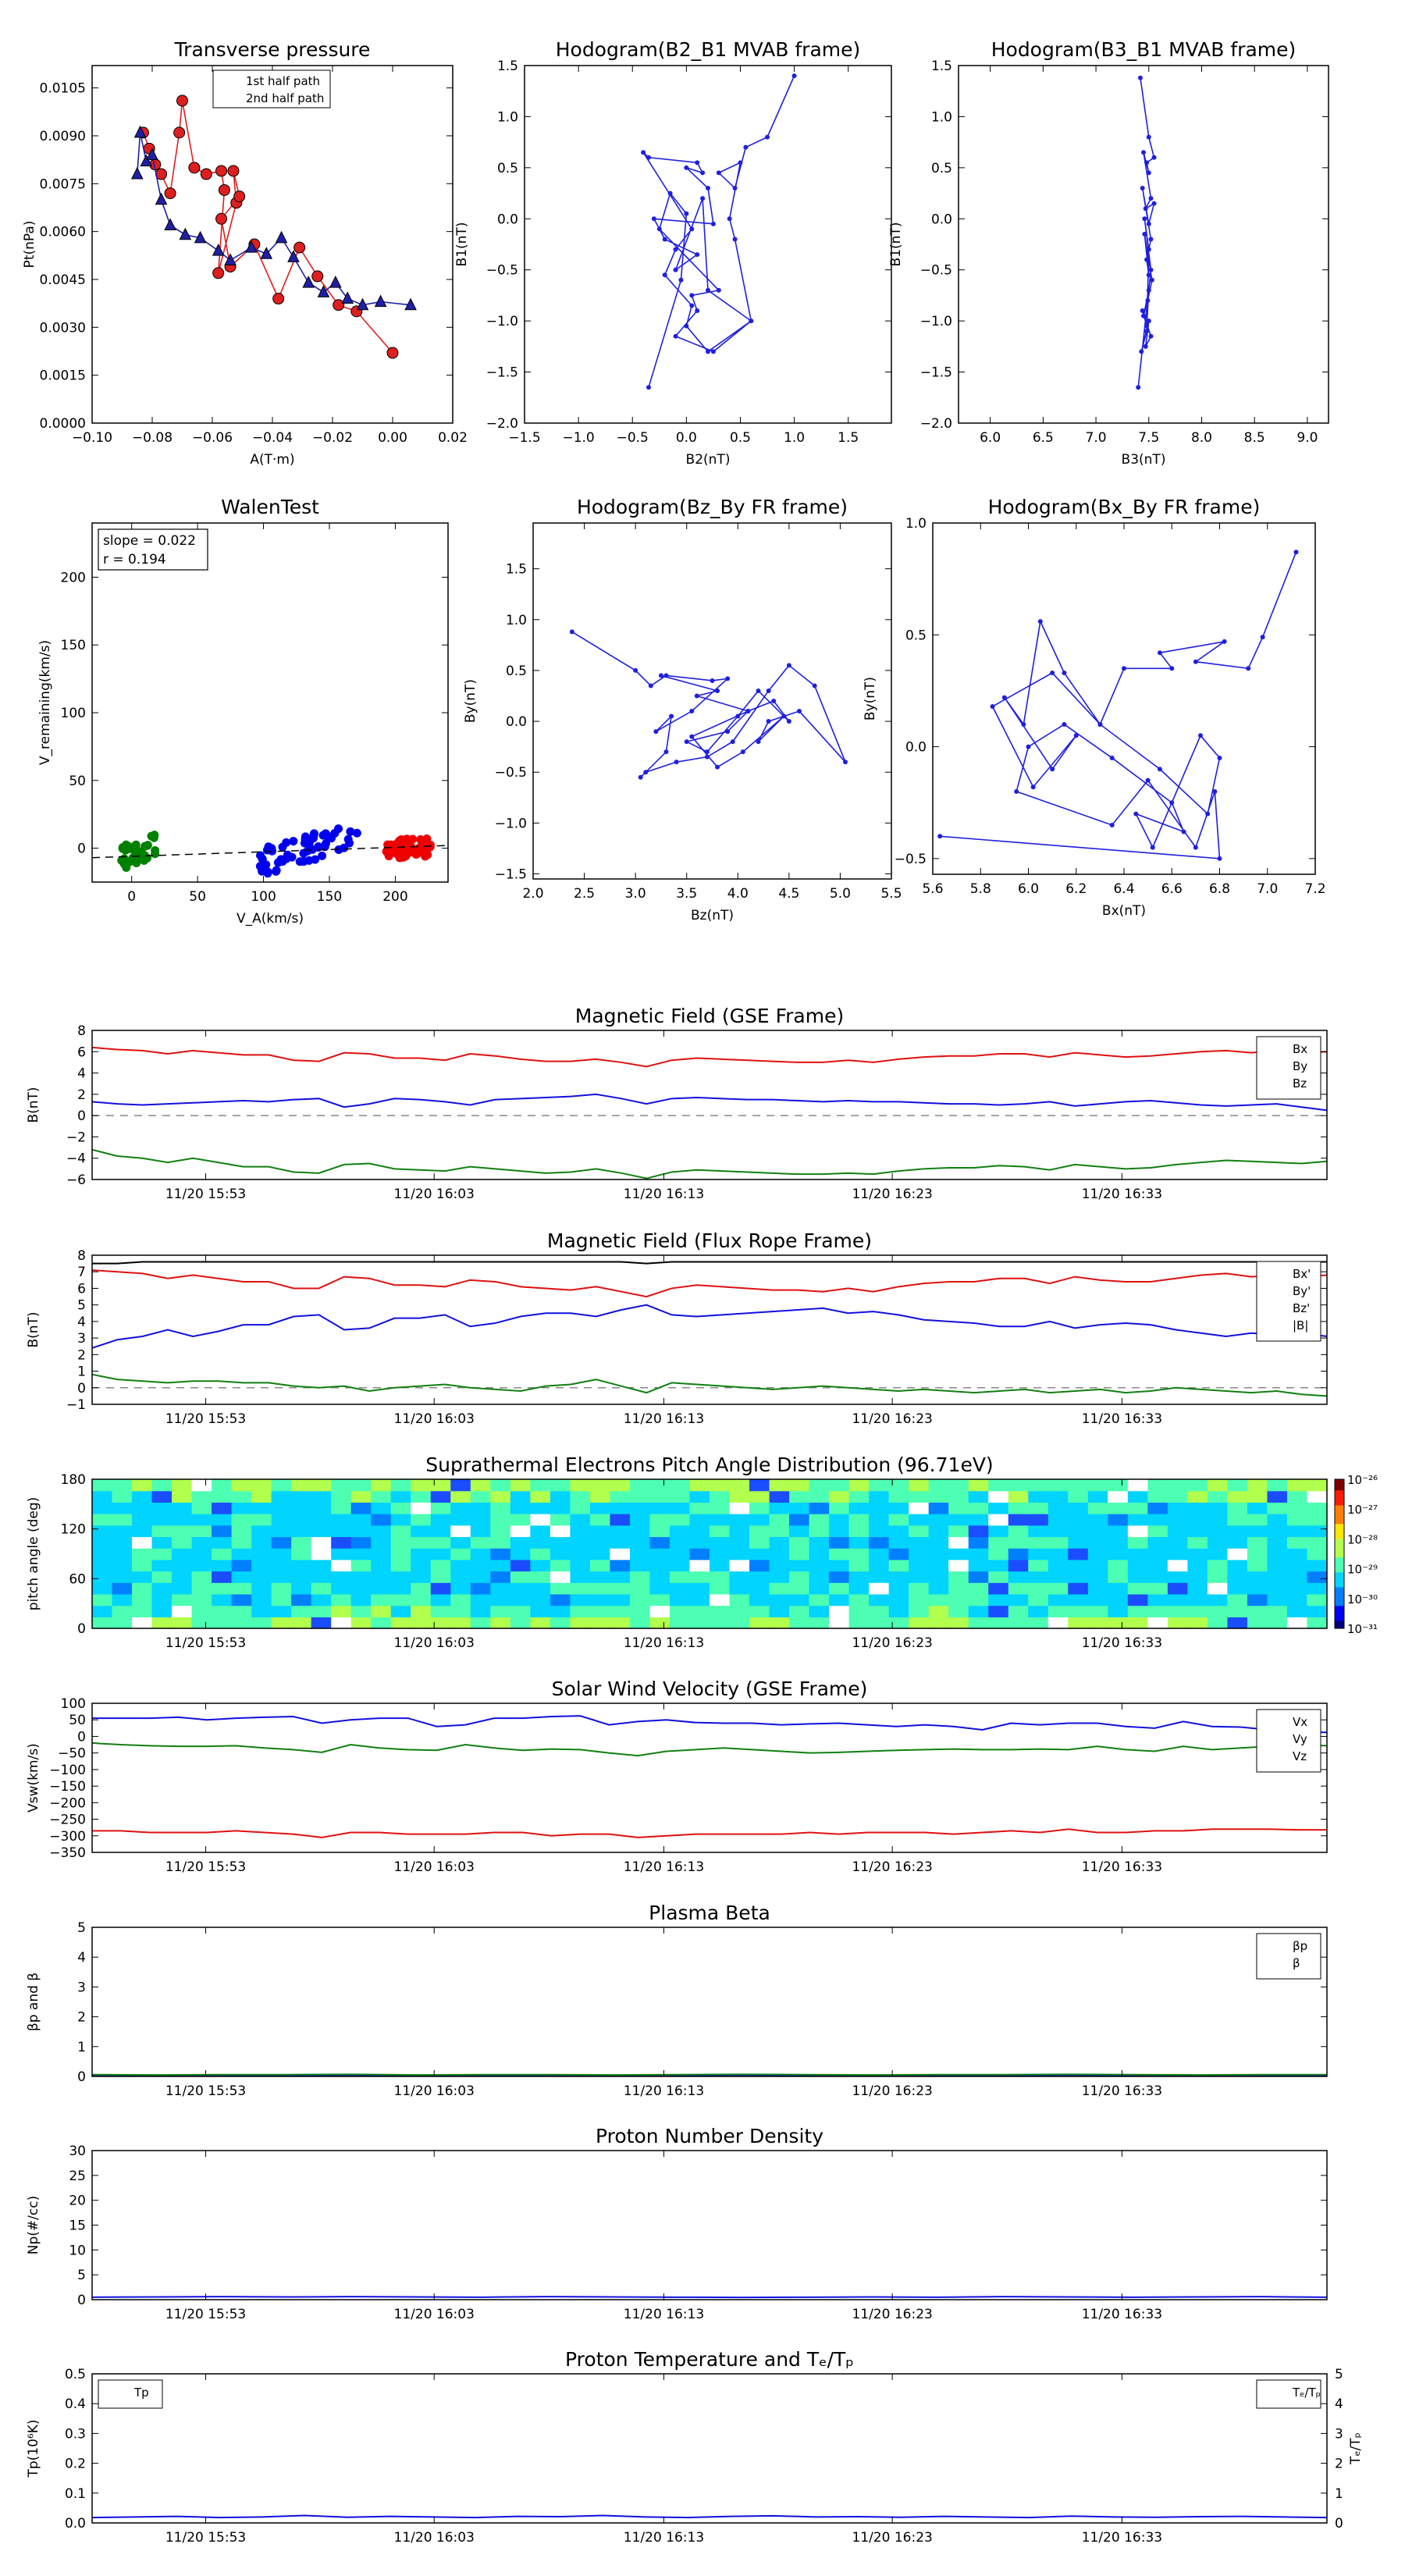  Describe the element at coordinates (1339, 2434) in the screenshot. I see `y2-tick-label: 3` at that location.